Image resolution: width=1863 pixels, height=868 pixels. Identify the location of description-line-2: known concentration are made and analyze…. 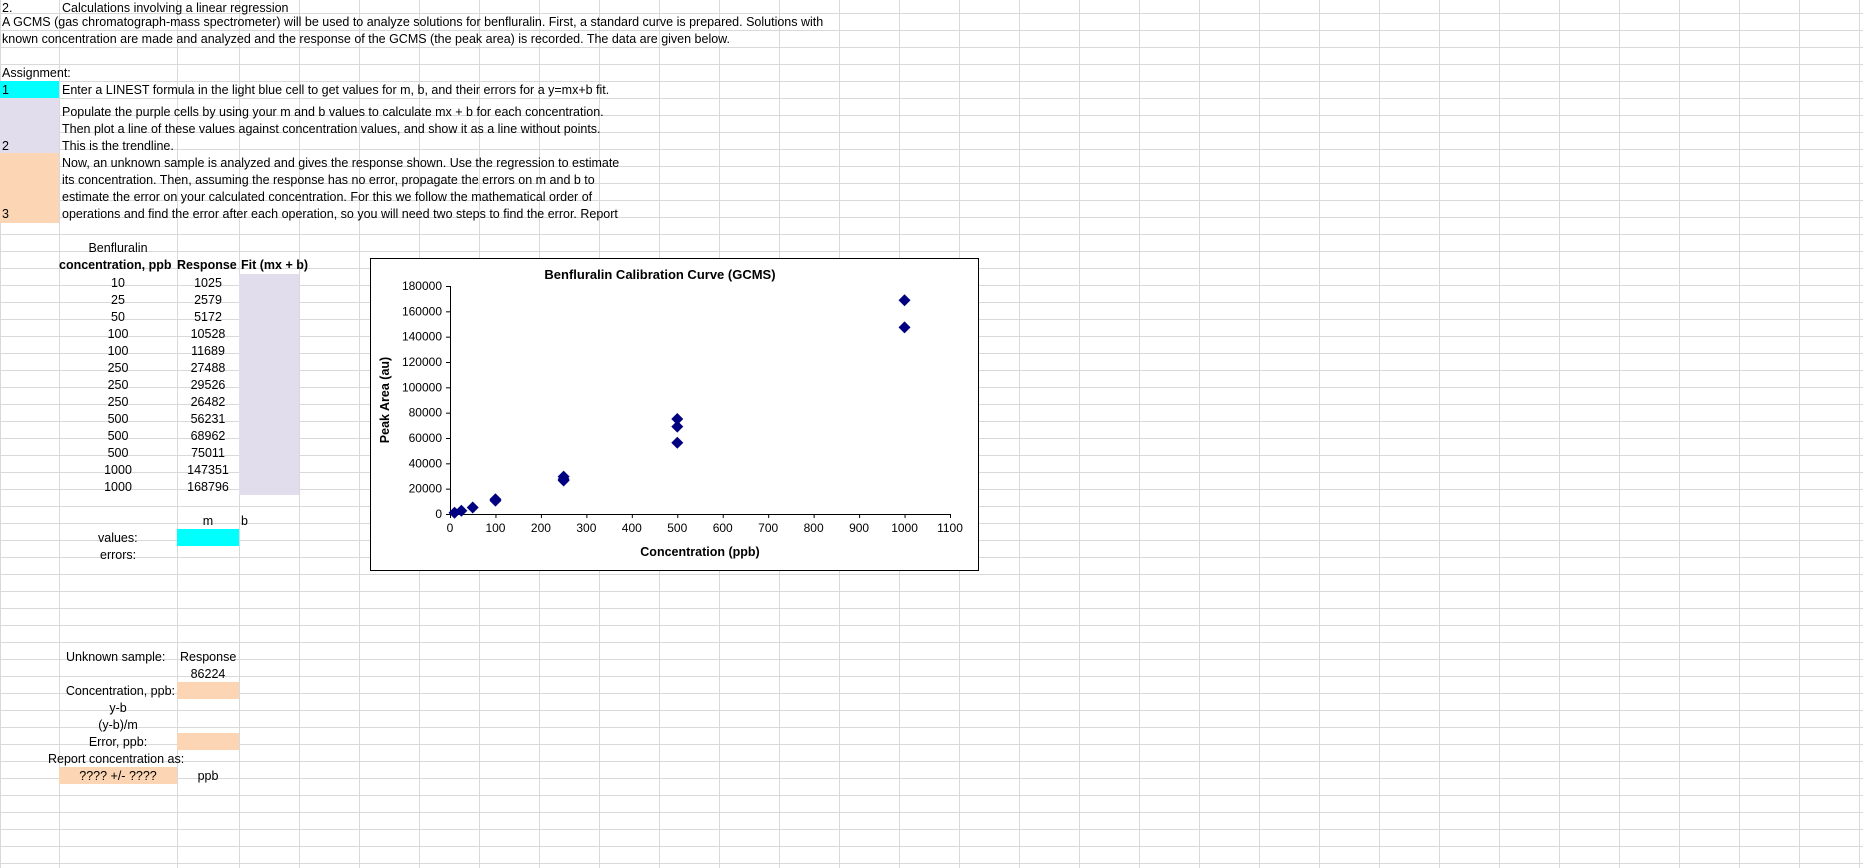
(366, 39).